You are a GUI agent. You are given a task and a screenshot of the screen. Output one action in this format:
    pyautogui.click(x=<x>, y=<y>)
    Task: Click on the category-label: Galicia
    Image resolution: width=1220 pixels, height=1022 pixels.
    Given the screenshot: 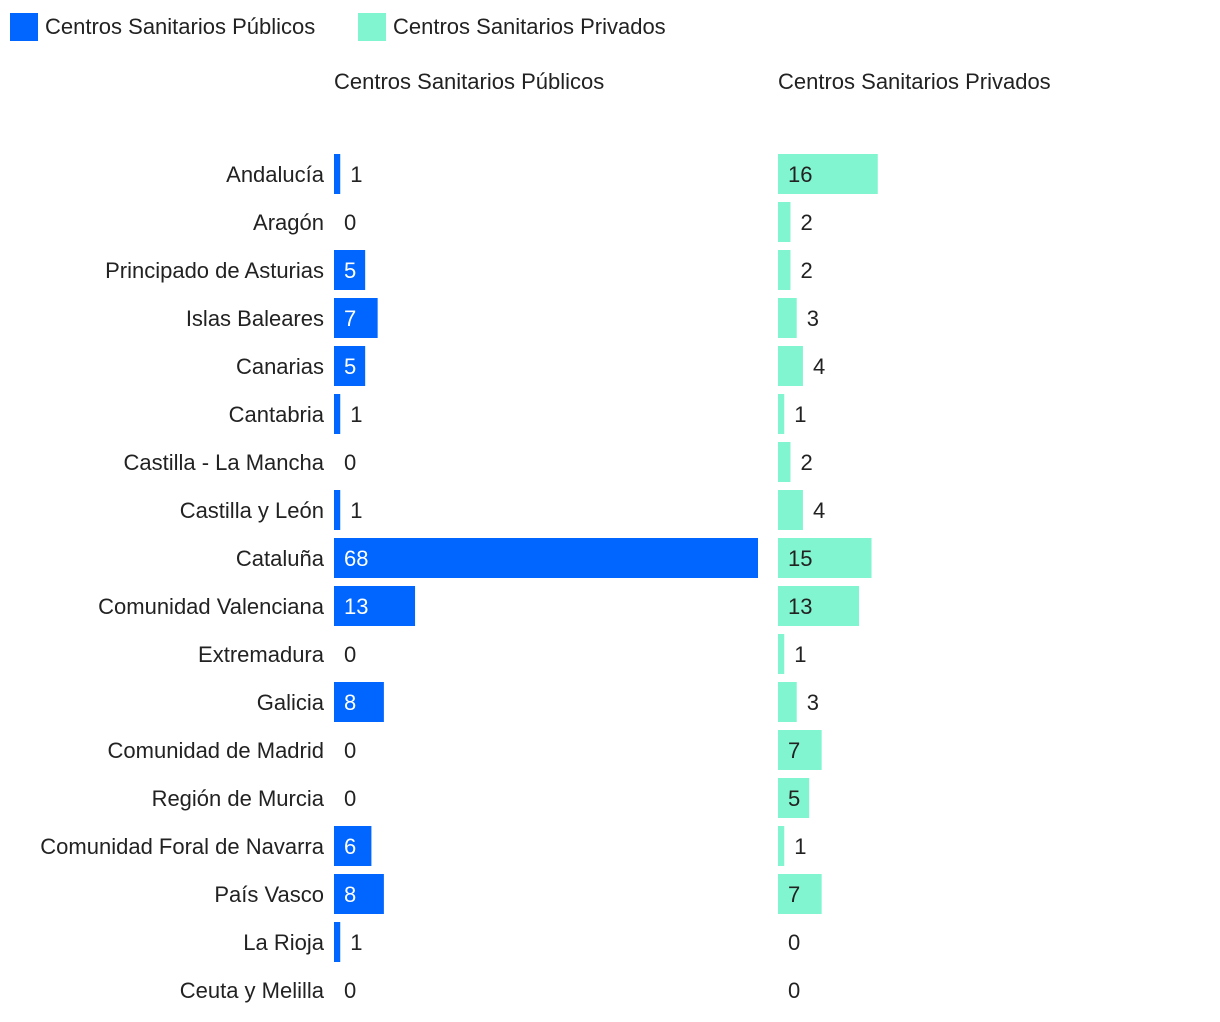 What is the action you would take?
    pyautogui.click(x=291, y=702)
    